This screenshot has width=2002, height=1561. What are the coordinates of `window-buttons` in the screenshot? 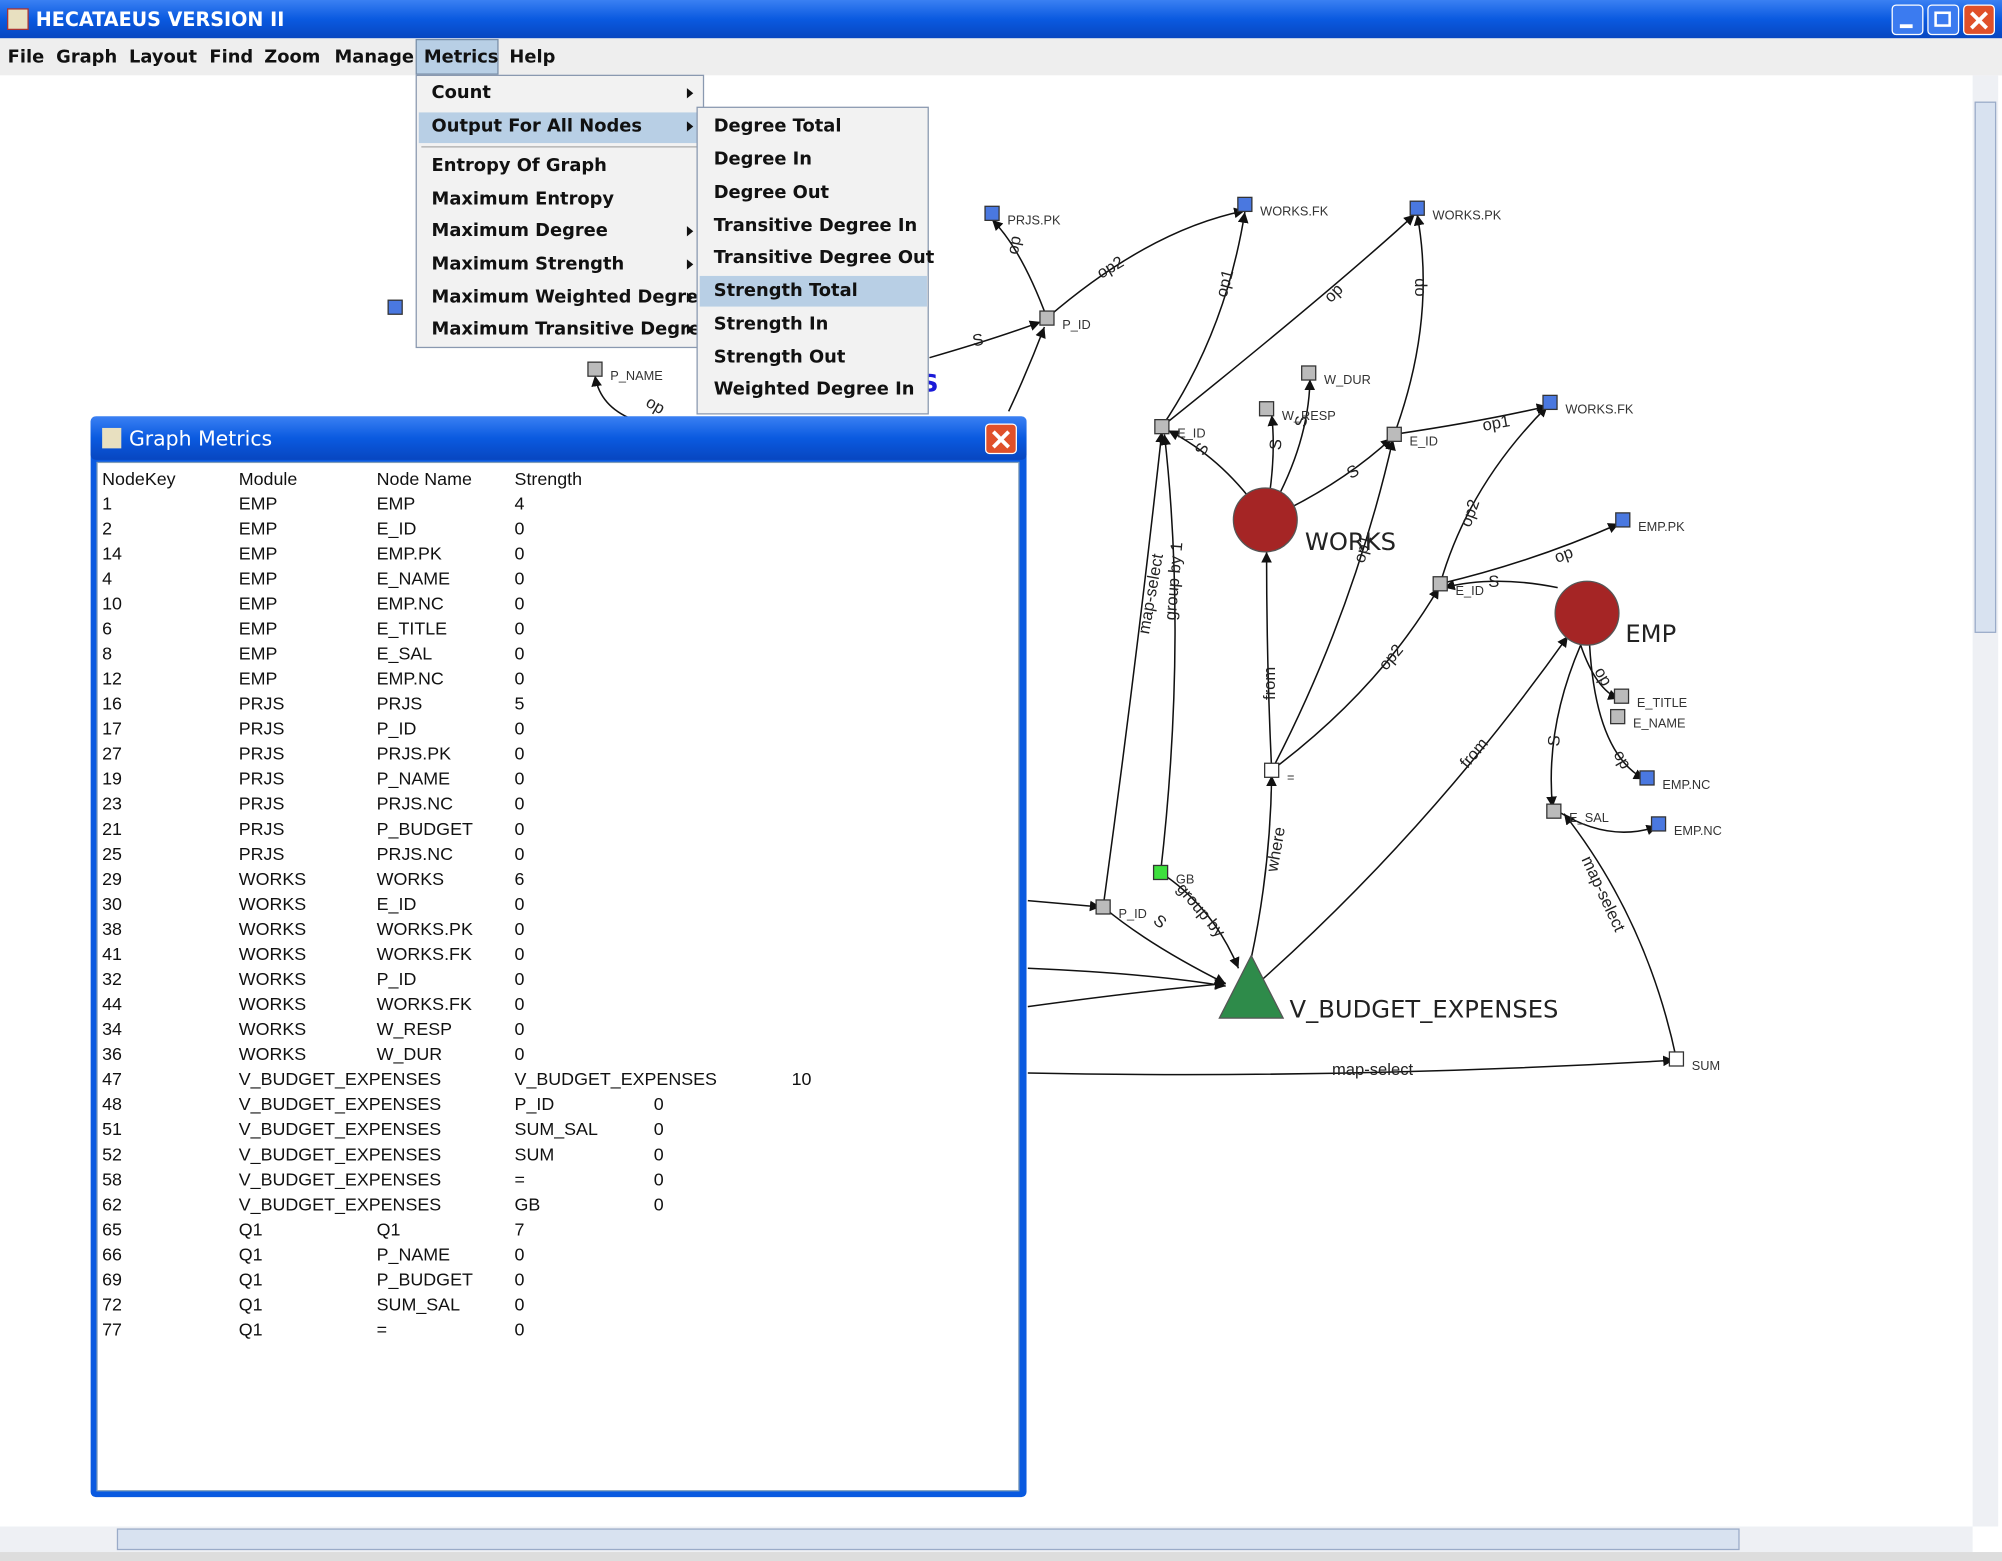 It's located at (1943, 20).